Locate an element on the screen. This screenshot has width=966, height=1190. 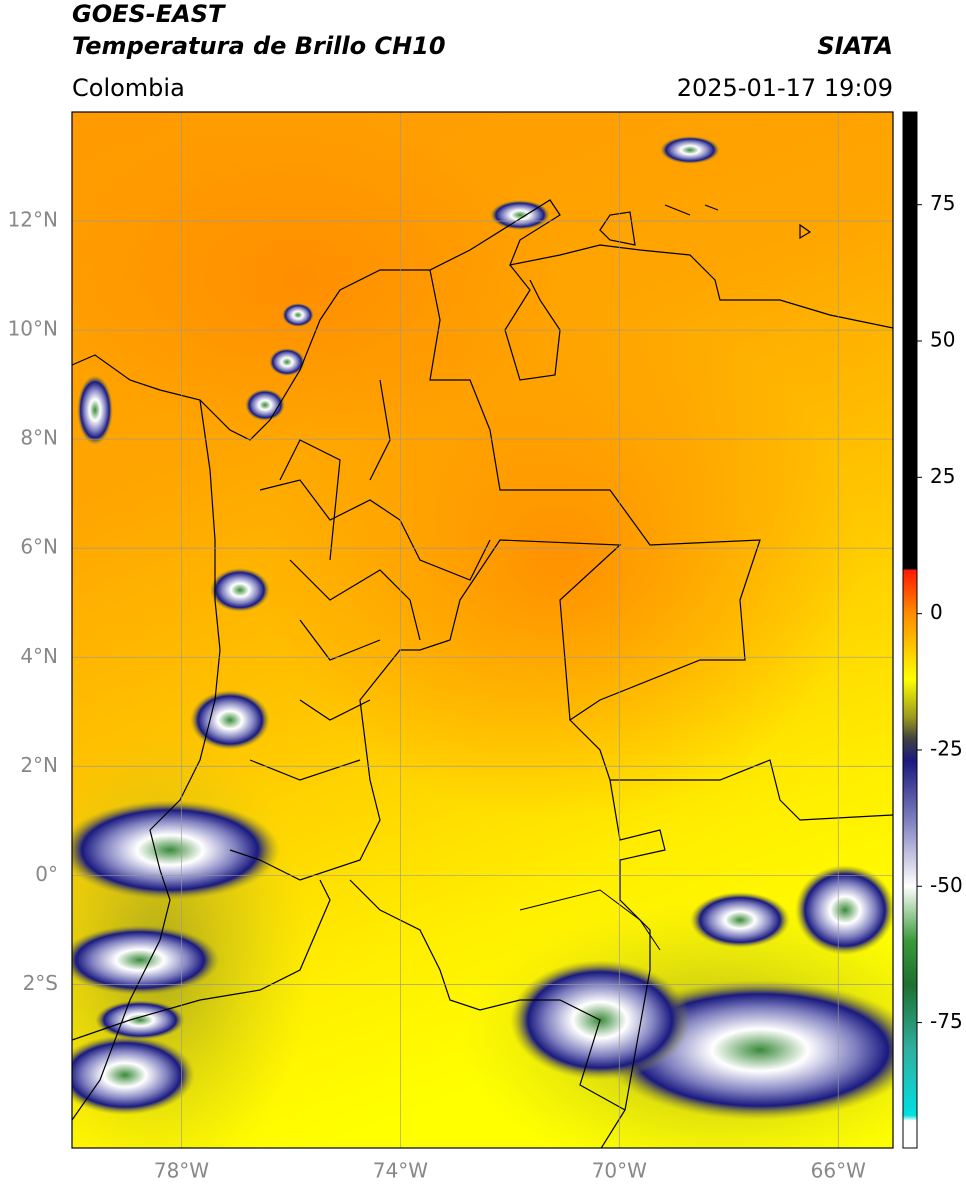
title: GOES-EAST is located at coordinates (149, 14).